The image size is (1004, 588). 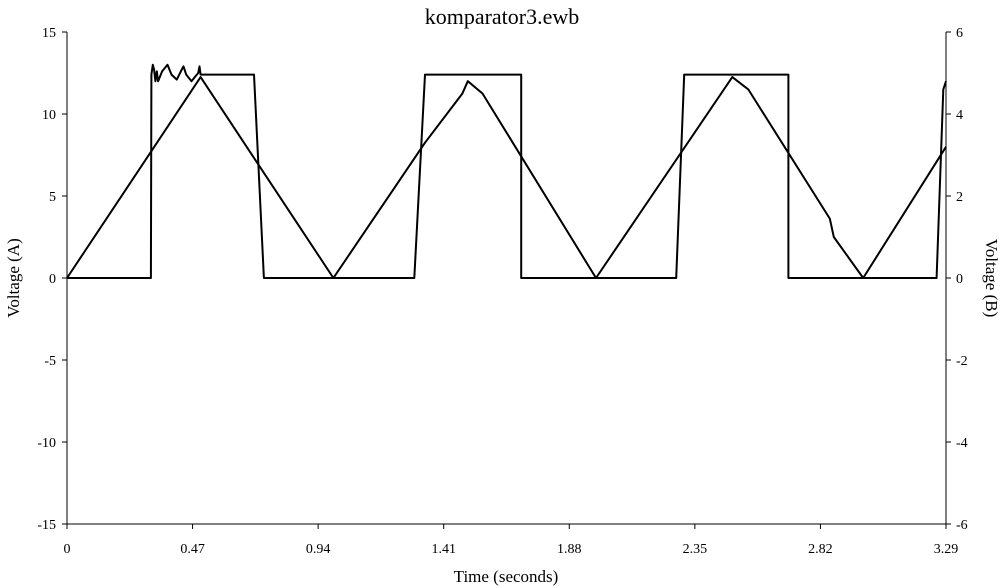 I want to click on y-tick-label-left: -15, so click(x=46, y=525).